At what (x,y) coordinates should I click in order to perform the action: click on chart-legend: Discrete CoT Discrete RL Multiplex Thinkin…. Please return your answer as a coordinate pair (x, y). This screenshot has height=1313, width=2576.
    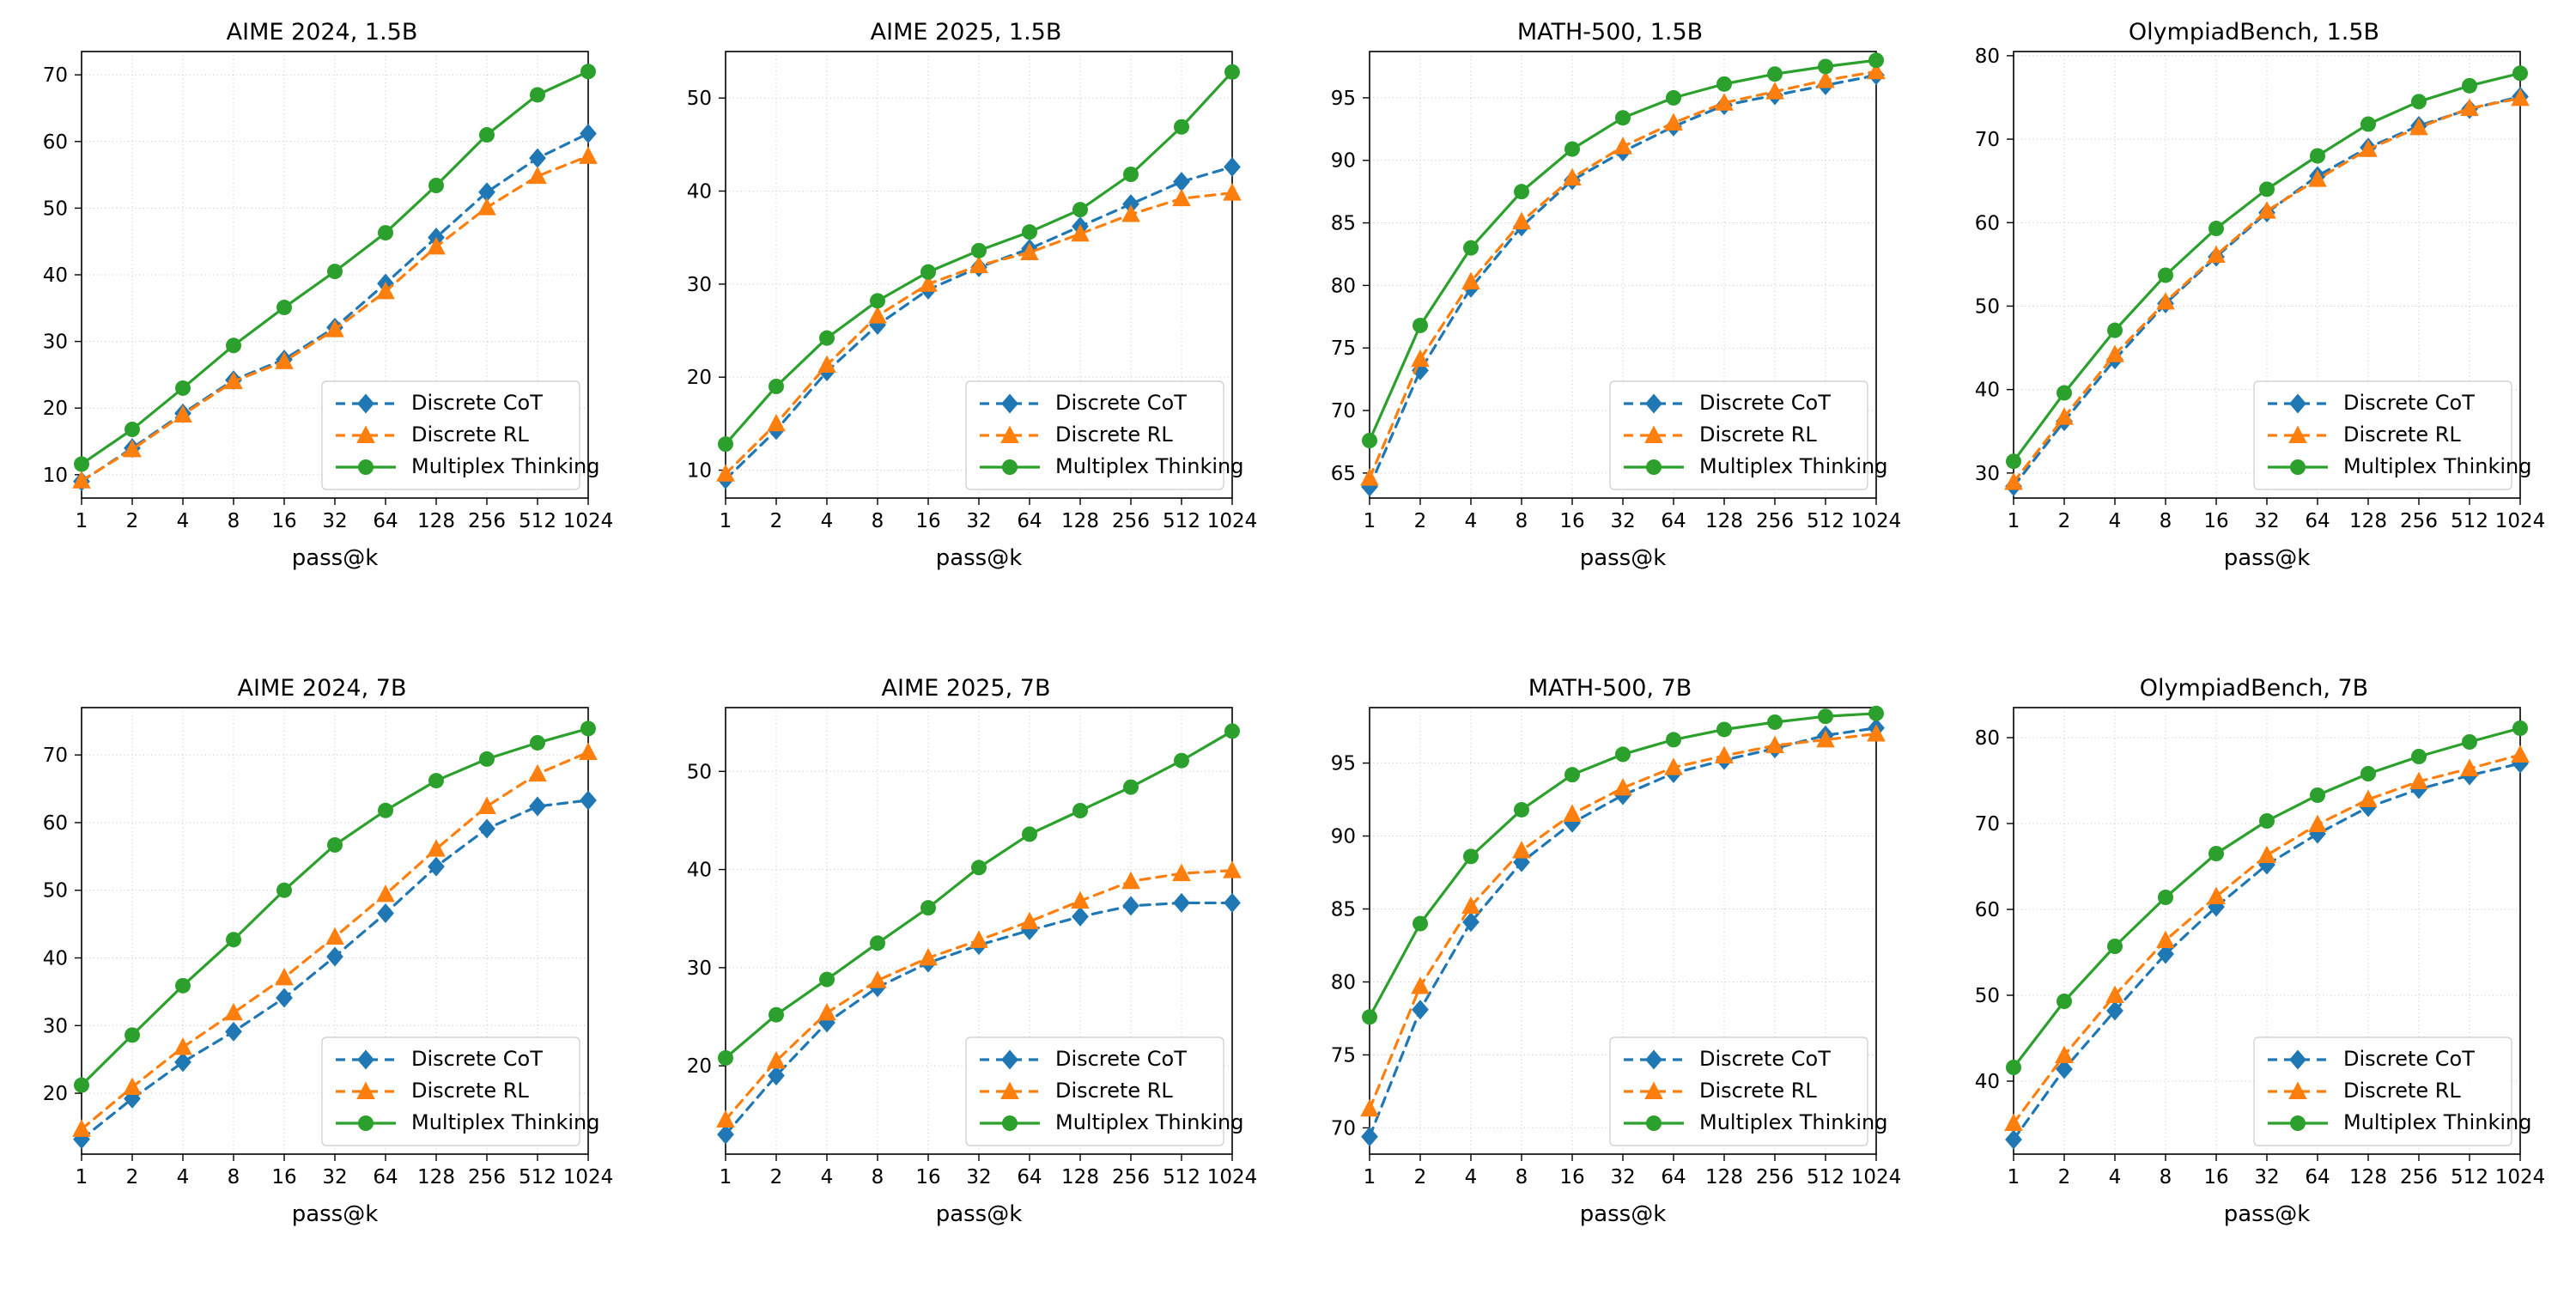
    Looking at the image, I should click on (1104, 1091).